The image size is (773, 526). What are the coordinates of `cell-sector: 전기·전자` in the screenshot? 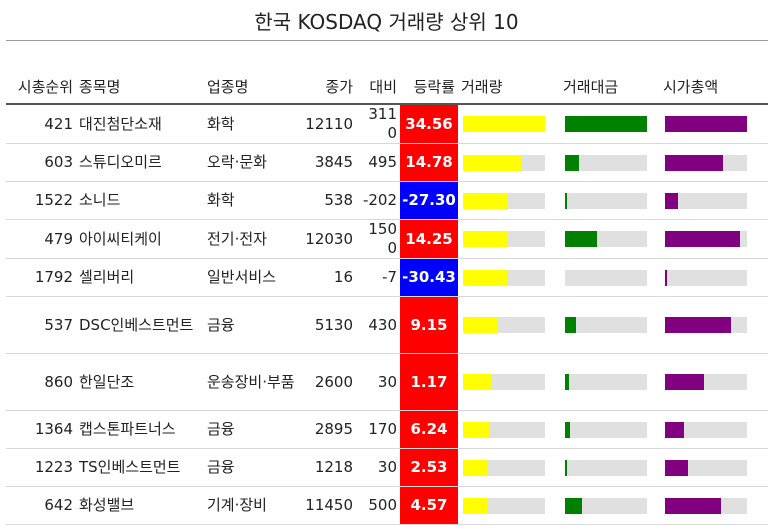 It's located at (252, 239).